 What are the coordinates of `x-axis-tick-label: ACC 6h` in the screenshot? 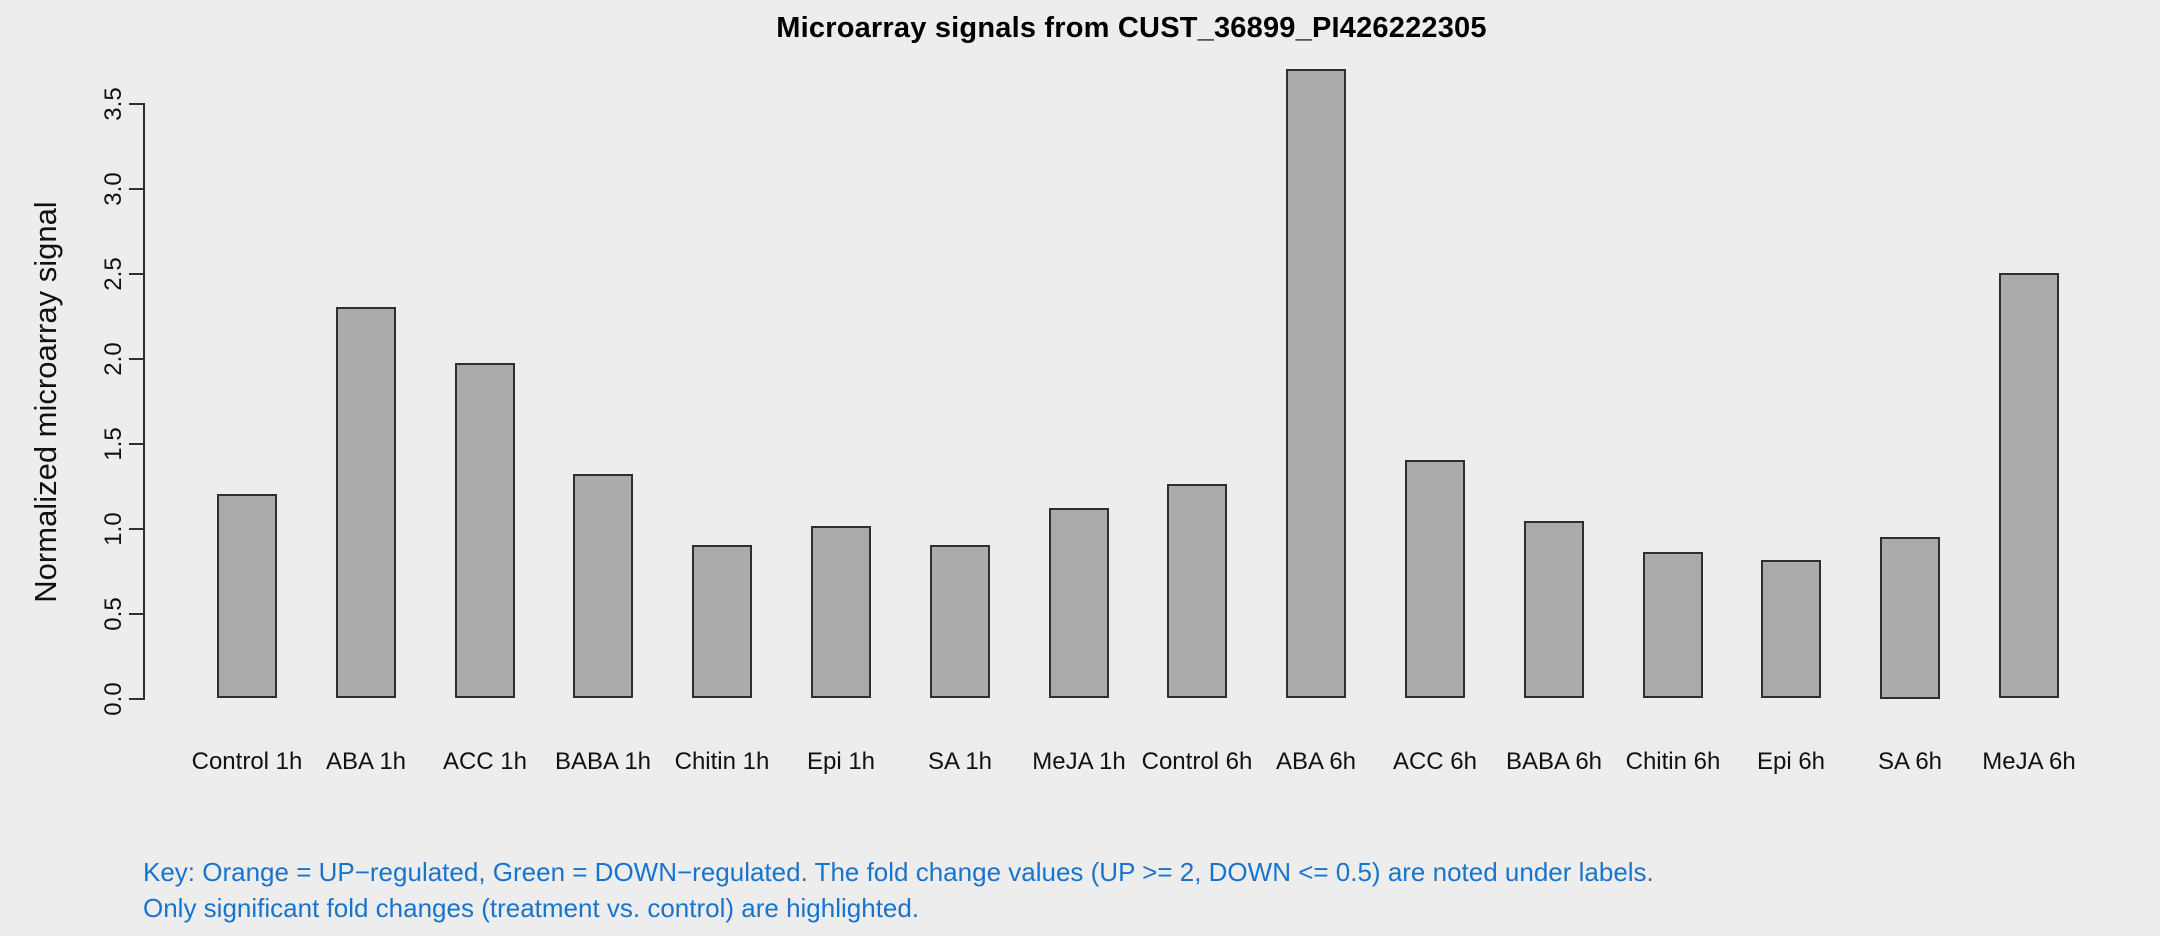 It's located at (1435, 761).